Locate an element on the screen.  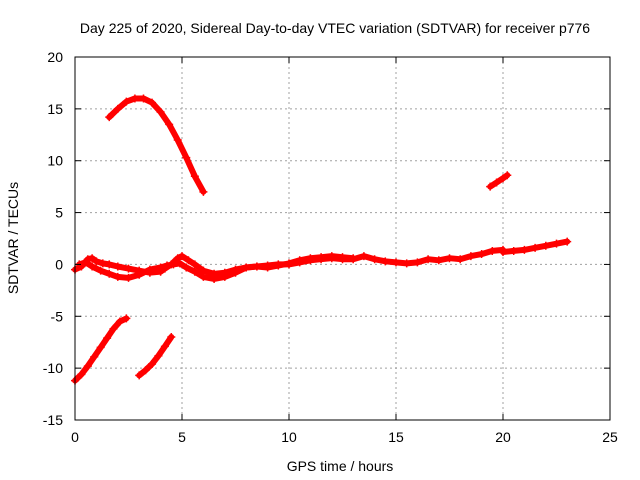
y-axis-label: SDTVAR / TECUs is located at coordinates (13, 238).